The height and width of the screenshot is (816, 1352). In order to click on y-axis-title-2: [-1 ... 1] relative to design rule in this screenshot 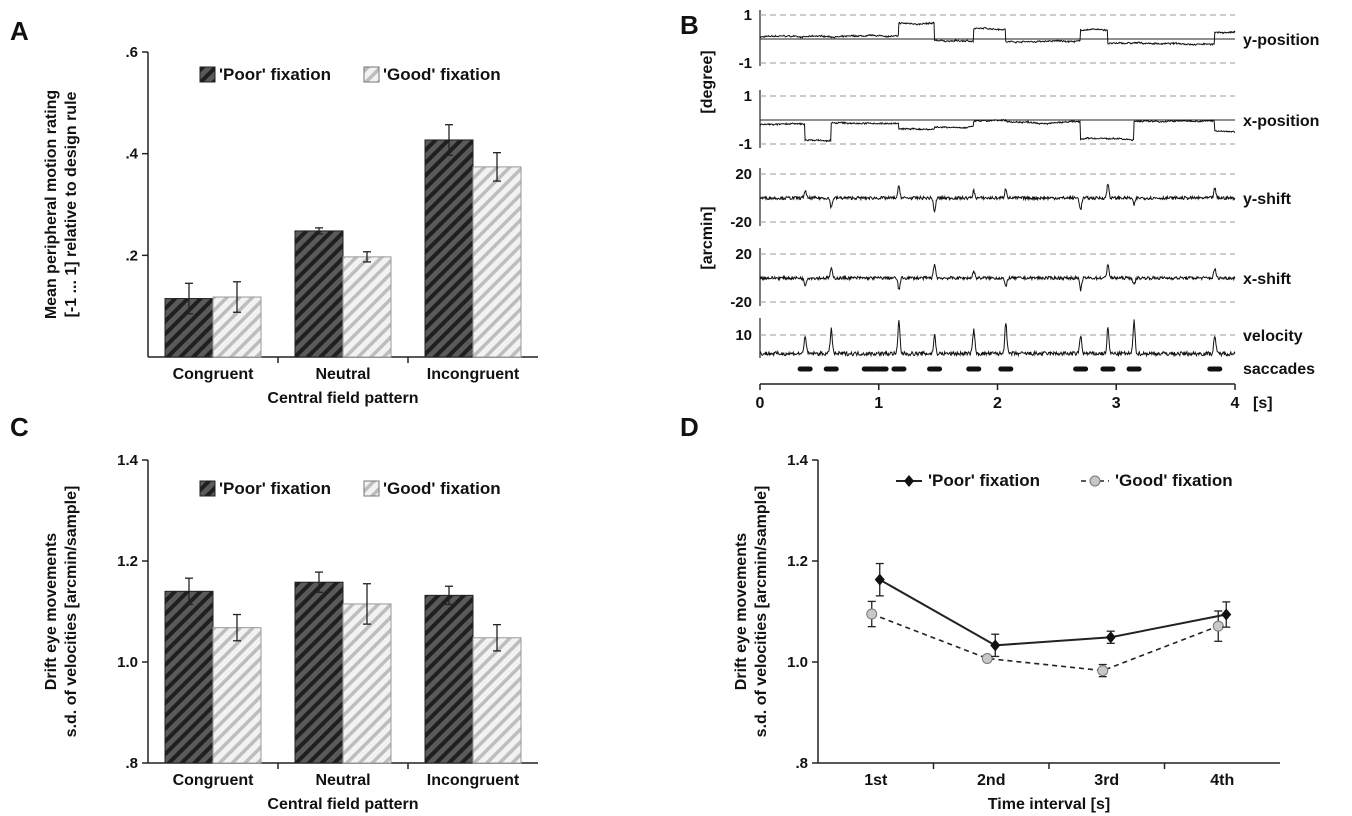, I will do `click(71, 204)`.